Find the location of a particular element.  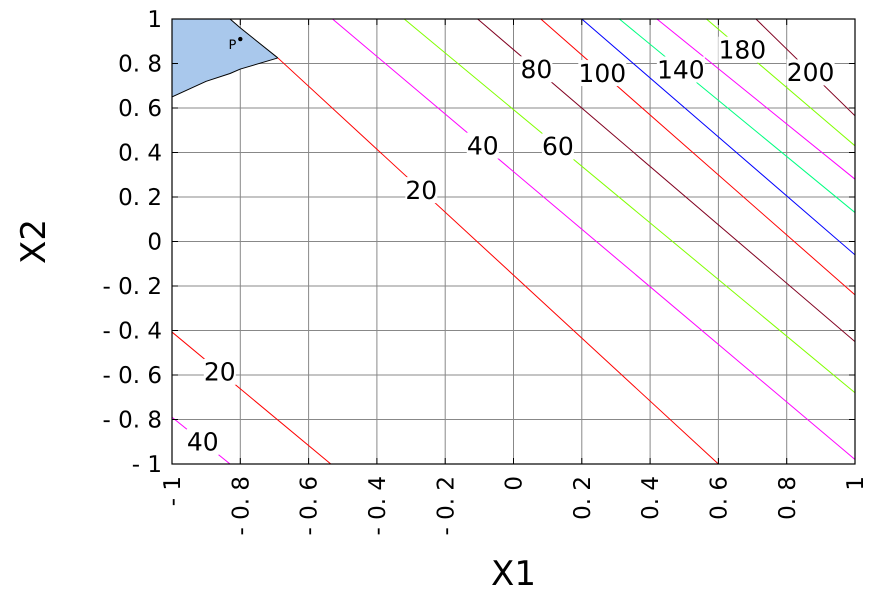

y-tick-label: 0 is located at coordinates (154, 243).